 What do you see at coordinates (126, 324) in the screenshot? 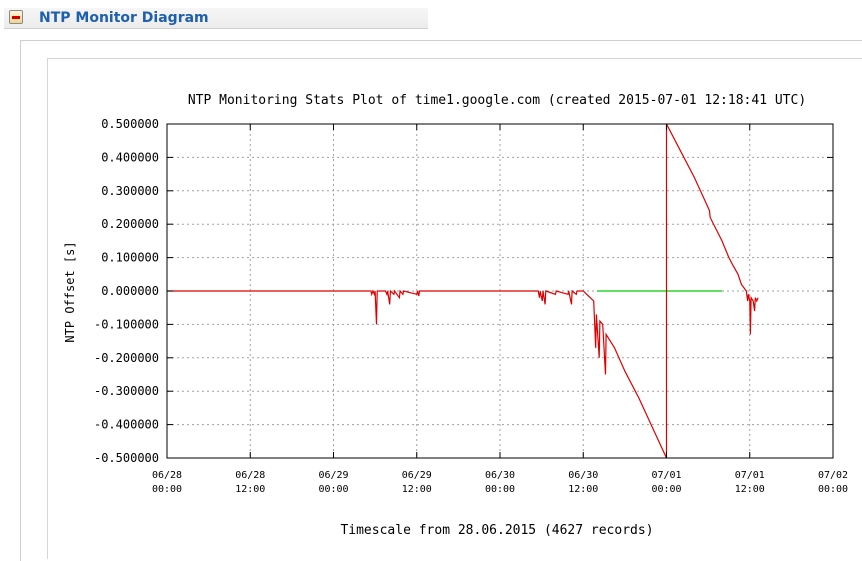
I see `y-tick-label: -0.100000` at bounding box center [126, 324].